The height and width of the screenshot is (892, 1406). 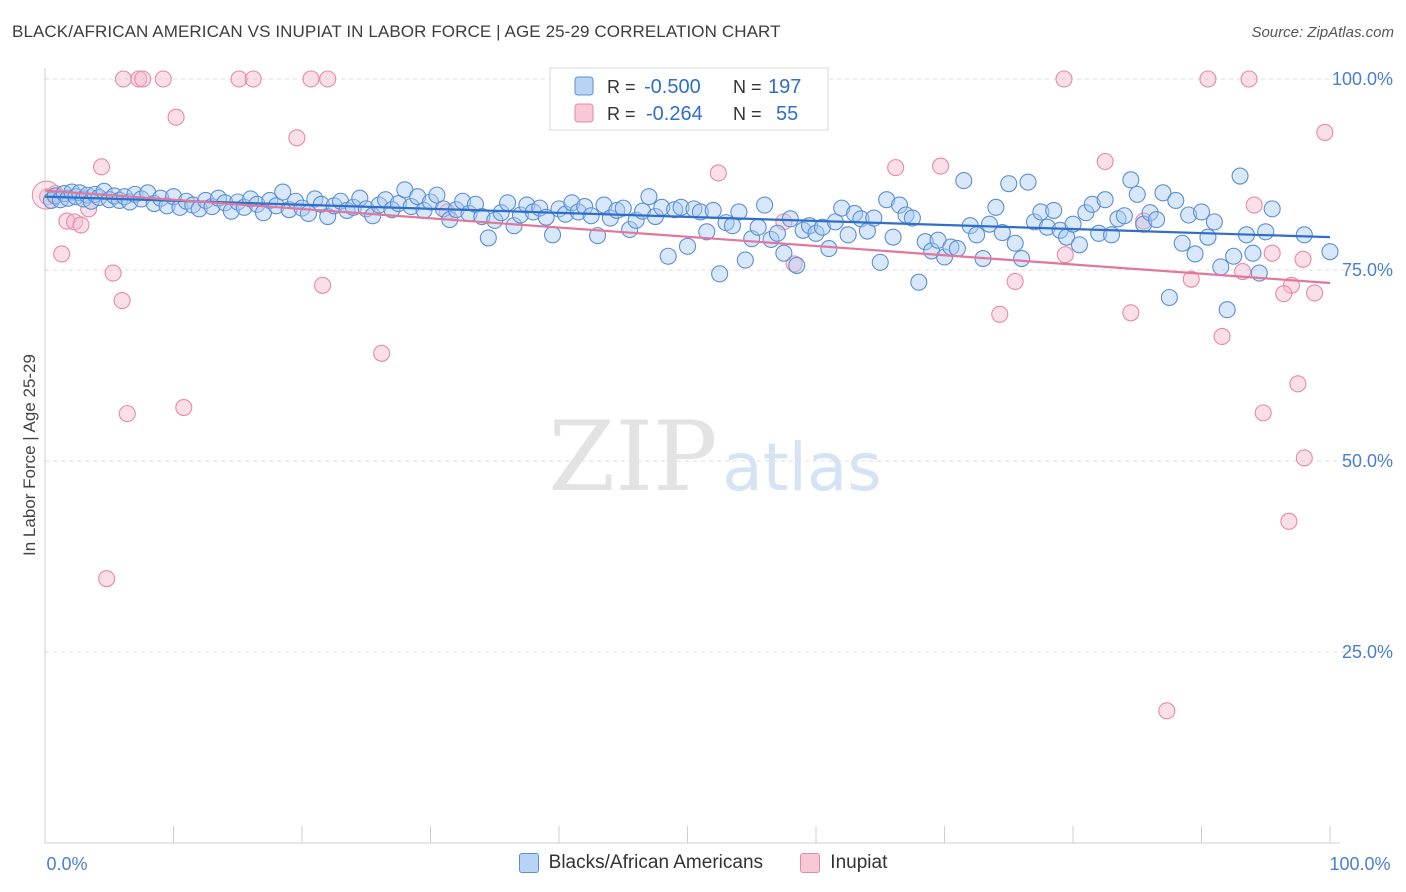 What do you see at coordinates (859, 862) in the screenshot?
I see `legend-label-inupiat: Inupiat` at bounding box center [859, 862].